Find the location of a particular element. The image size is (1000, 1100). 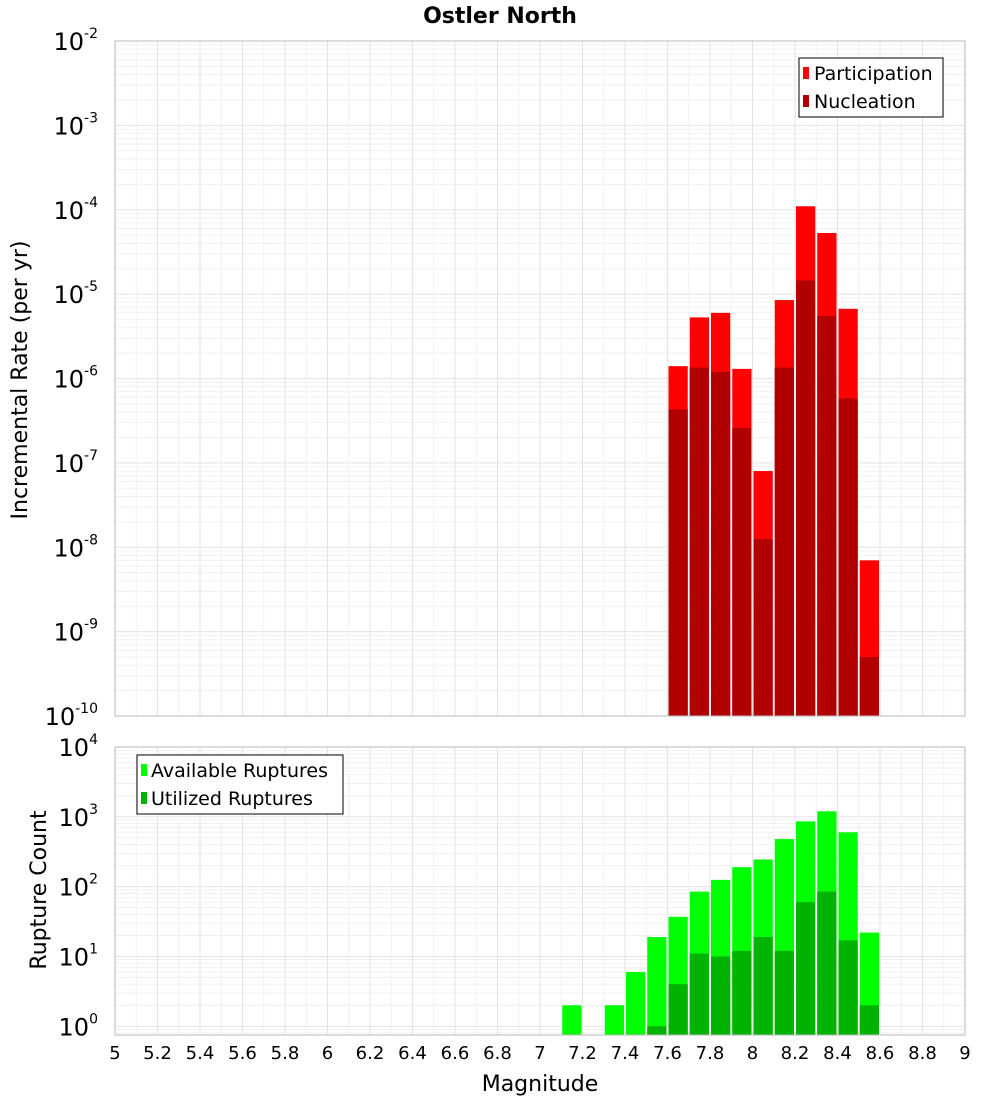

legend-swatch-nucleation is located at coordinates (806, 101).